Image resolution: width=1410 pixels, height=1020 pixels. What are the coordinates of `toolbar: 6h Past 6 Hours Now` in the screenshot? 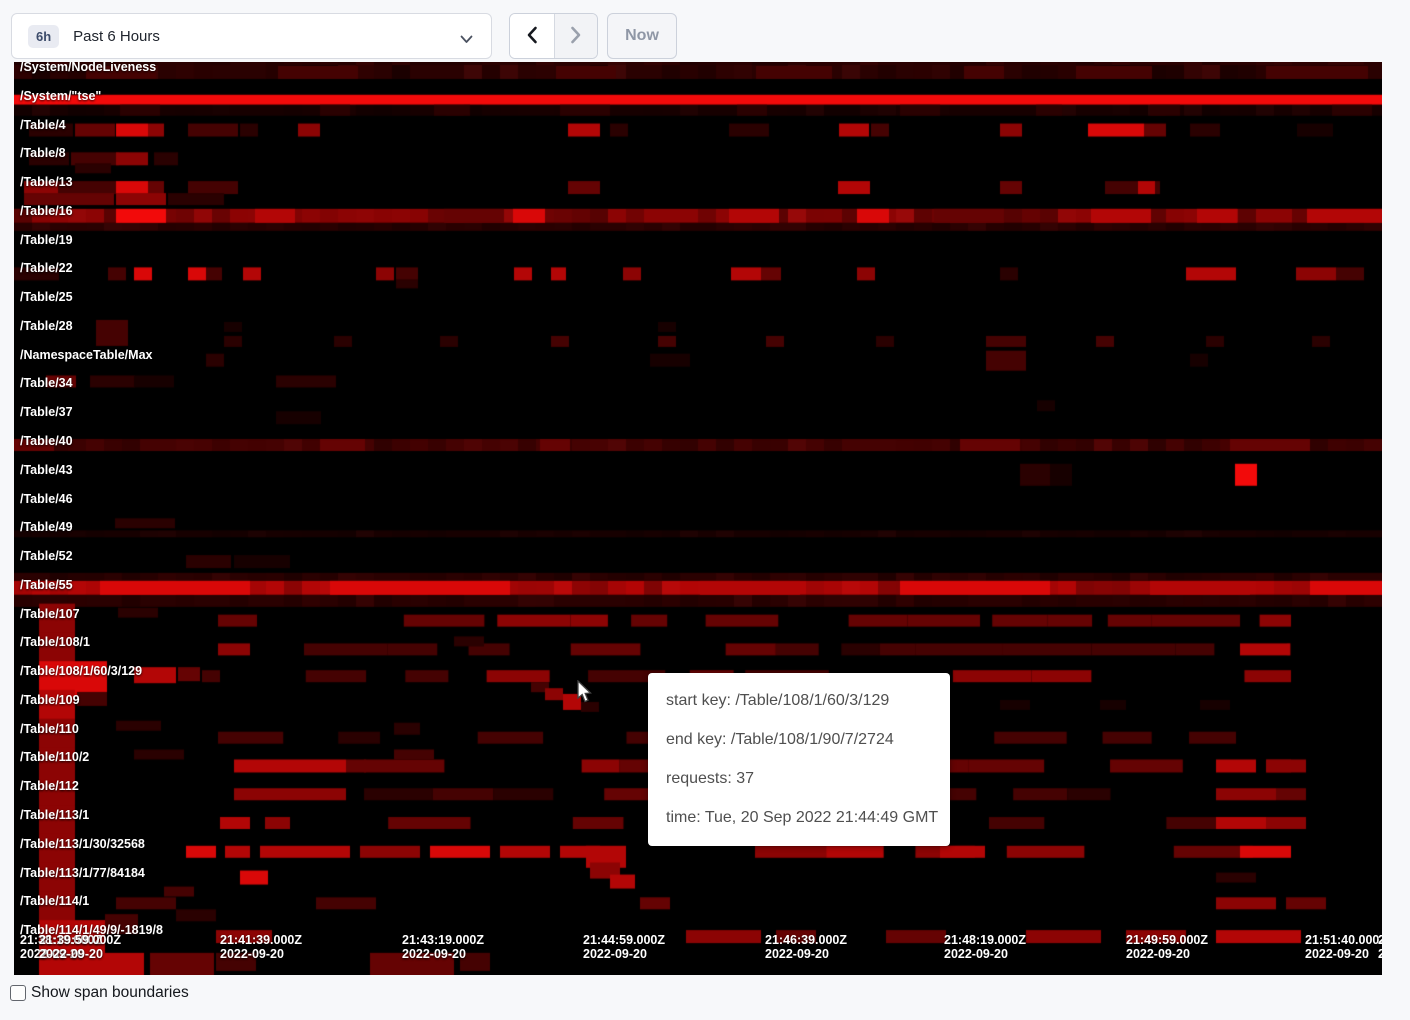 It's located at (705, 31).